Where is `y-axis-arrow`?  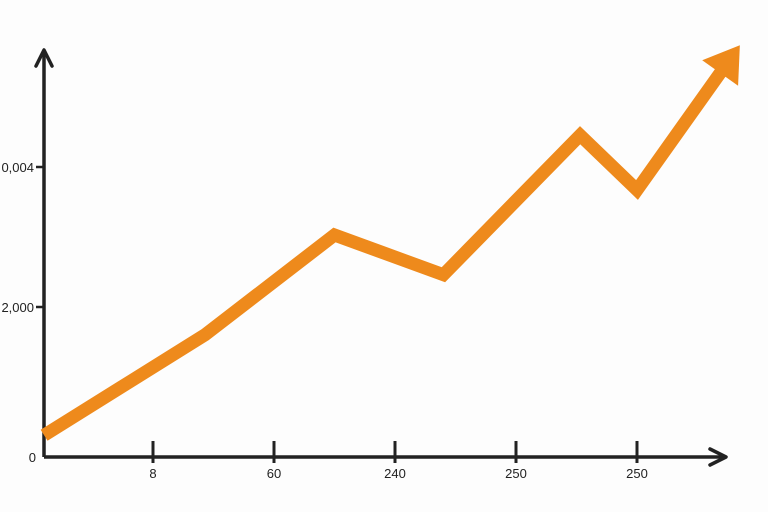 y-axis-arrow is located at coordinates (44, 58).